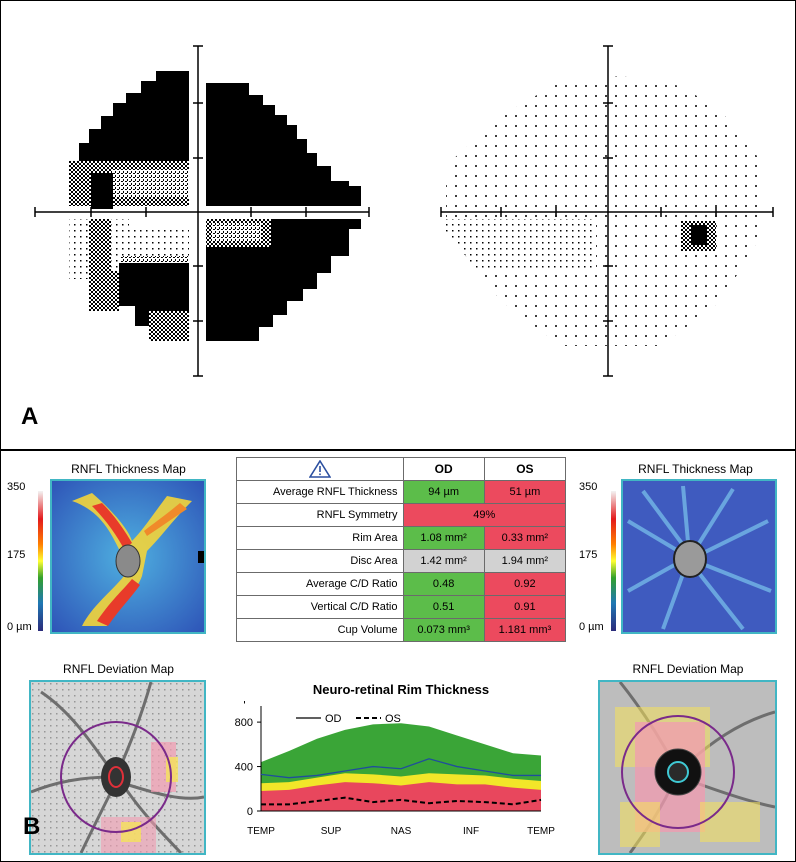  What do you see at coordinates (699, 556) in the screenshot?
I see `right-thickness-map` at bounding box center [699, 556].